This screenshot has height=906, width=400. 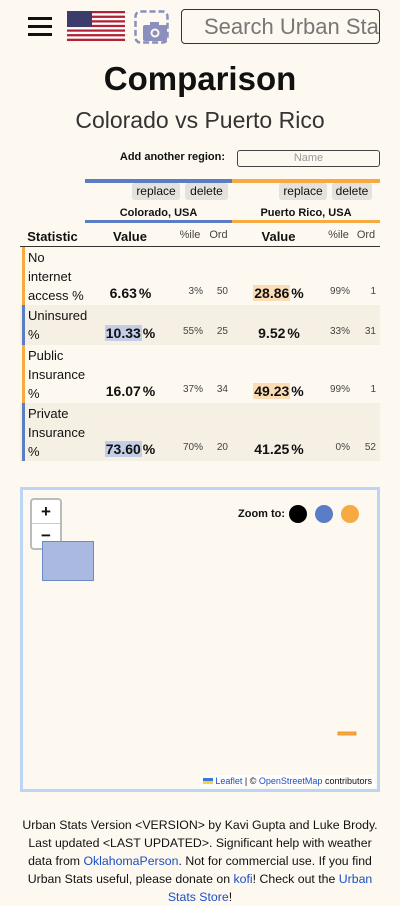 I want to click on osm-link: OpenStreetMap, so click(x=290, y=781).